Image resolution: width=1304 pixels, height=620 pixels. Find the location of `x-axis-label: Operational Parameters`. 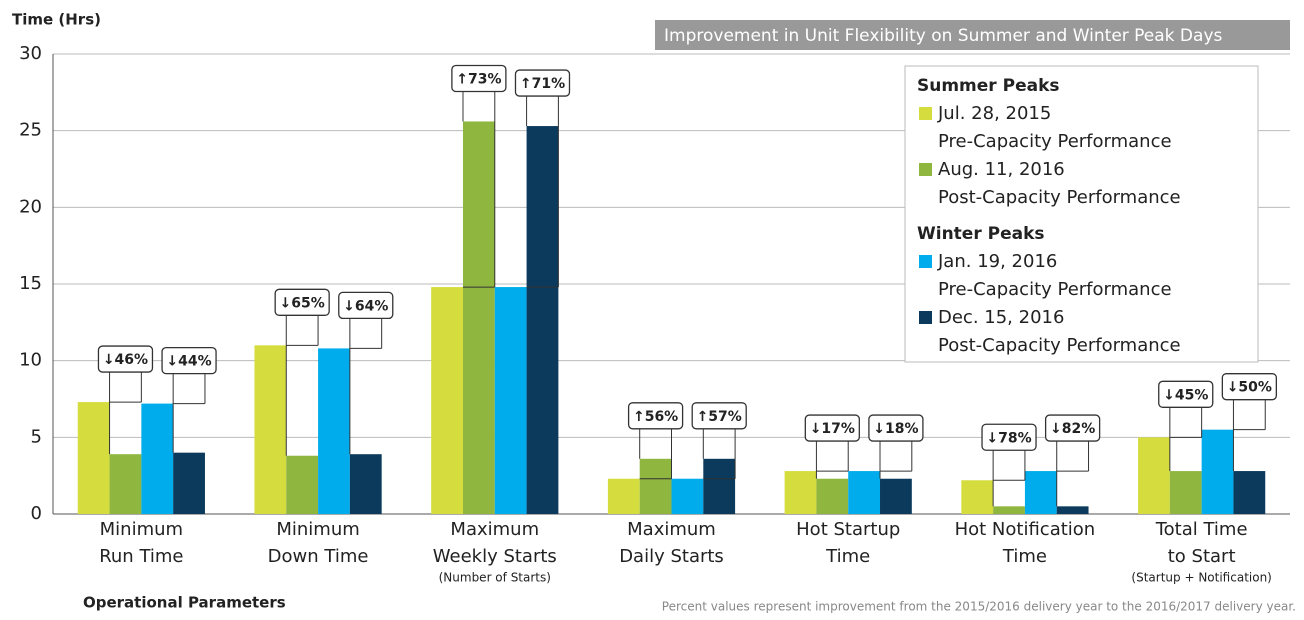

x-axis-label: Operational Parameters is located at coordinates (184, 603).